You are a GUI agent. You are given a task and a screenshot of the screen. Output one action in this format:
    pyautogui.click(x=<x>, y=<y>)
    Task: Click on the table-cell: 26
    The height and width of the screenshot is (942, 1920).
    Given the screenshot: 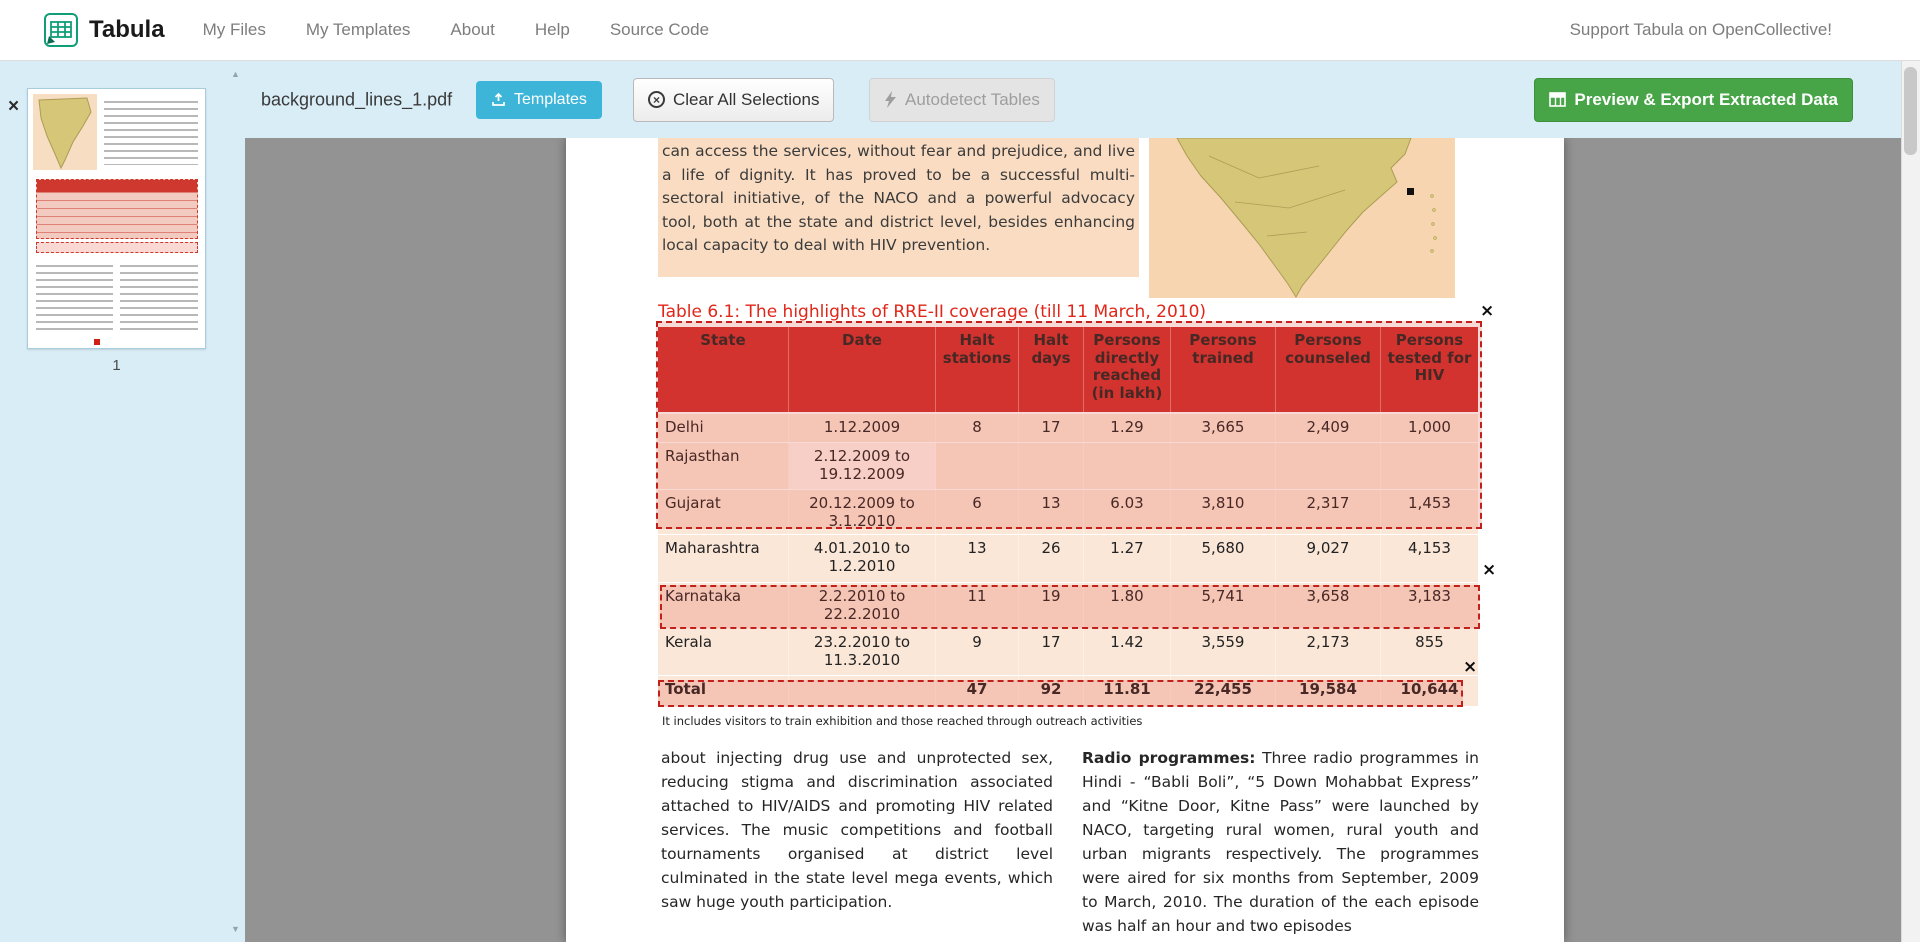 What is the action you would take?
    pyautogui.click(x=1051, y=558)
    